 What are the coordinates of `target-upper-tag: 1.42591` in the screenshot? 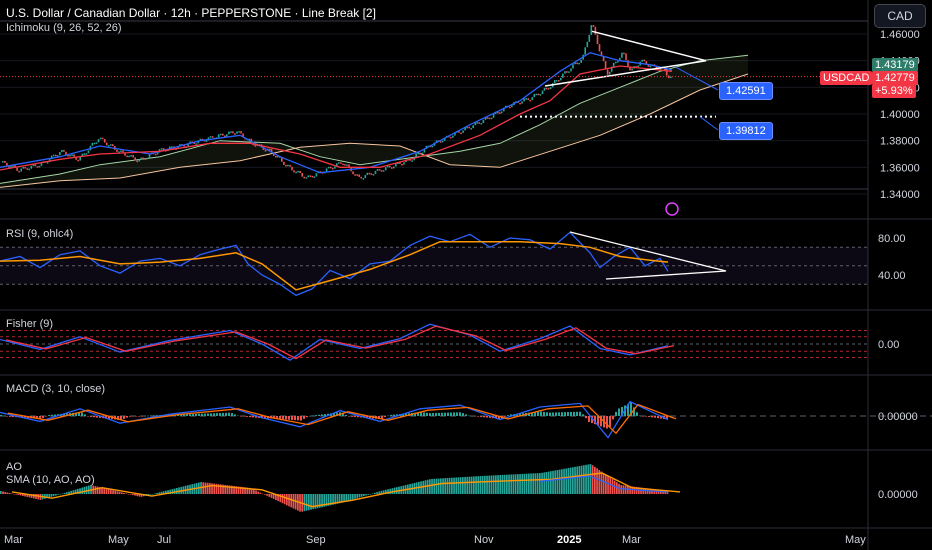 It's located at (746, 91).